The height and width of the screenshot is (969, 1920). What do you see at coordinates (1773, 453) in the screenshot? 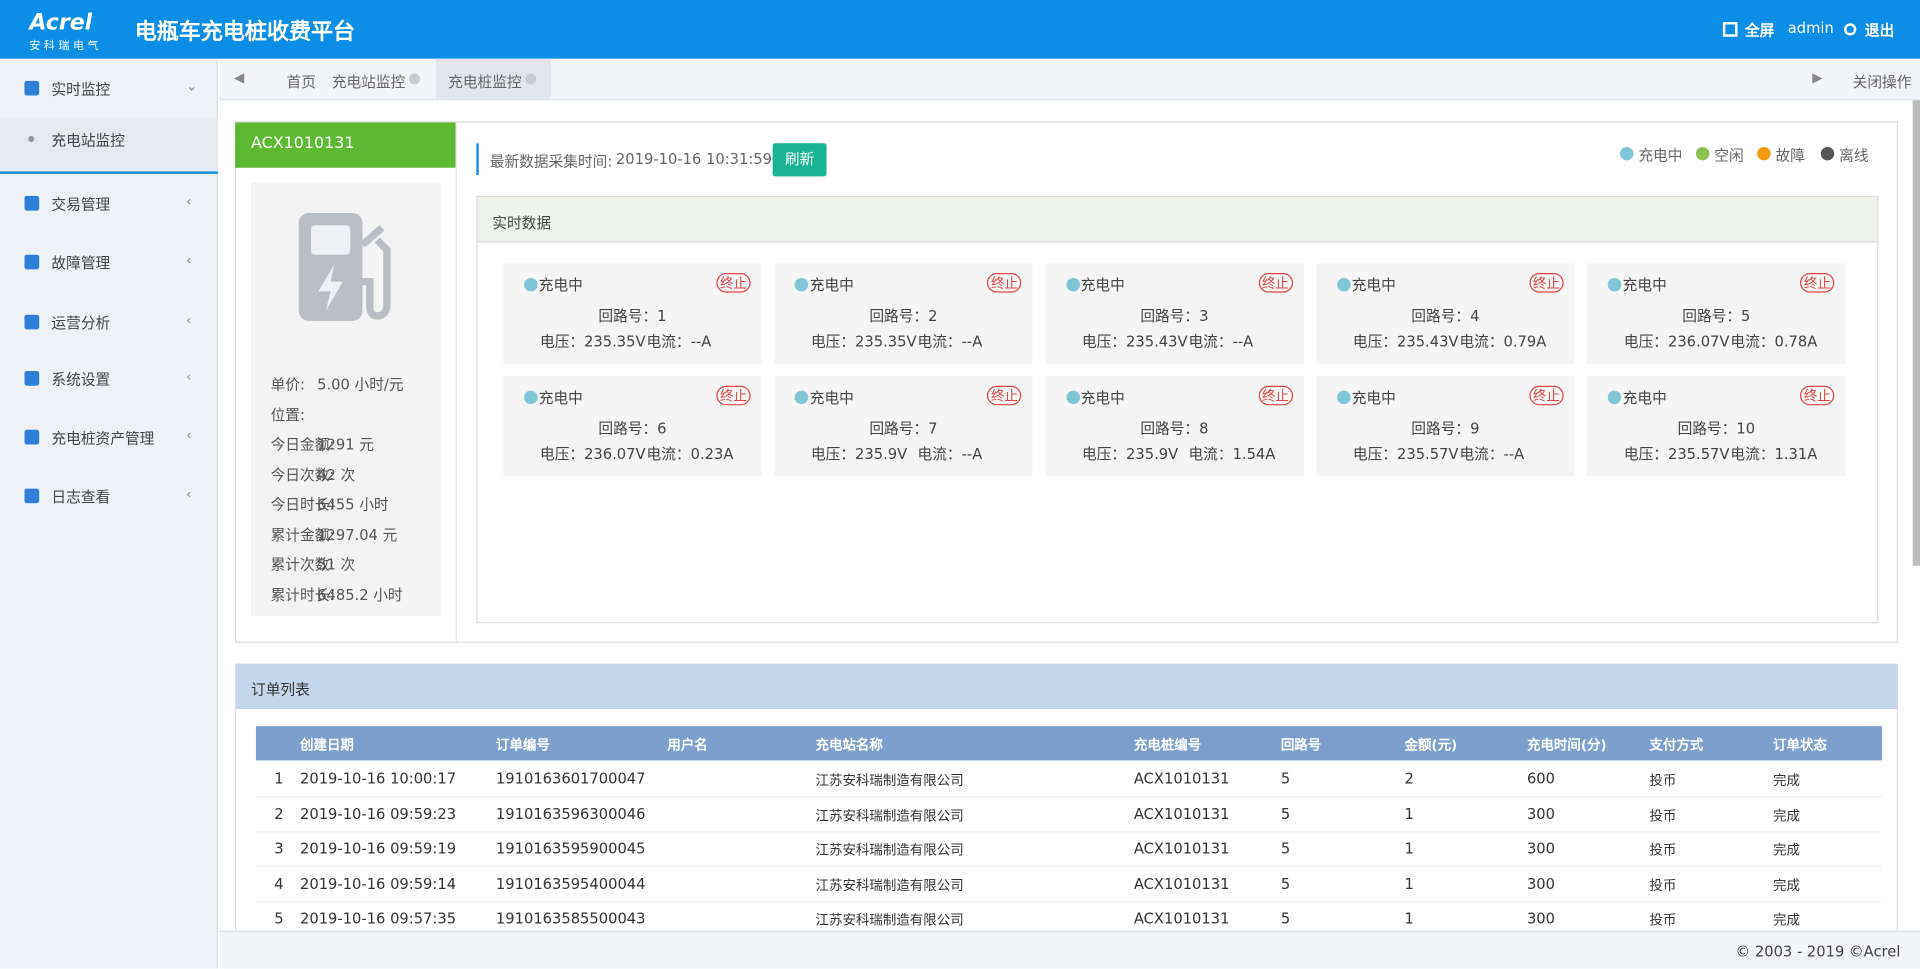
I see `current: 电流：1.31A` at bounding box center [1773, 453].